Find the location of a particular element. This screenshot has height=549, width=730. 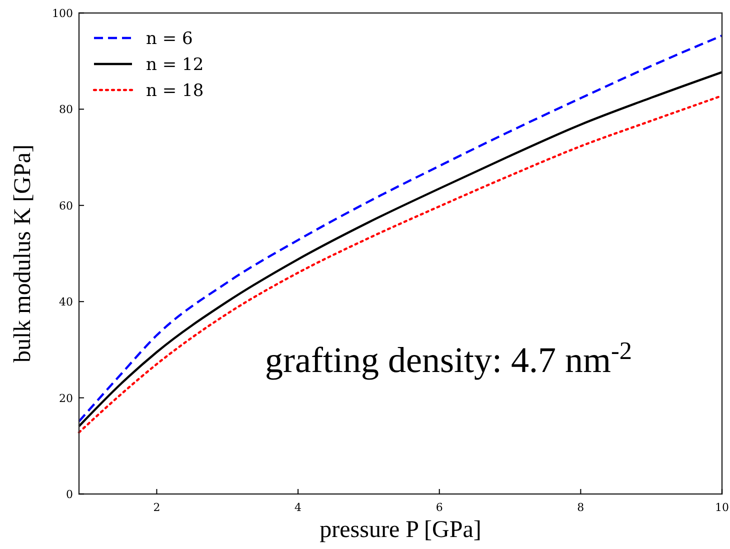

legend-label: n = 18 is located at coordinates (175, 91).